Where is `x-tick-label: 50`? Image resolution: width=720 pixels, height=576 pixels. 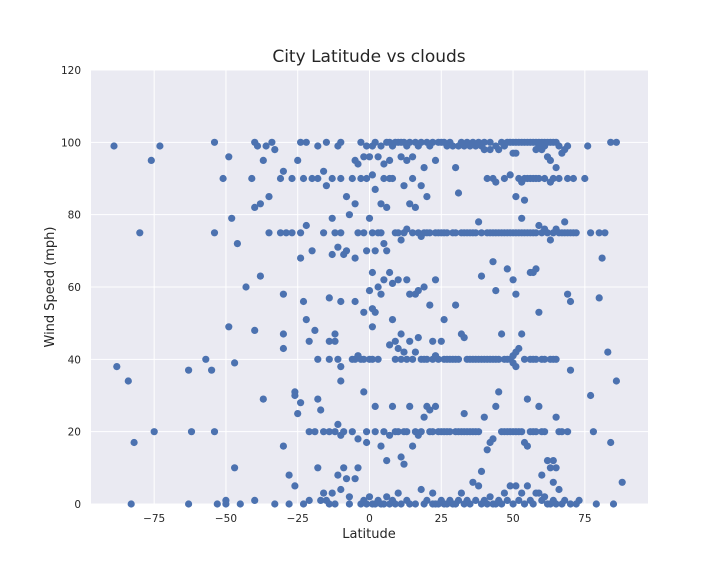
x-tick-label: 50 is located at coordinates (512, 519).